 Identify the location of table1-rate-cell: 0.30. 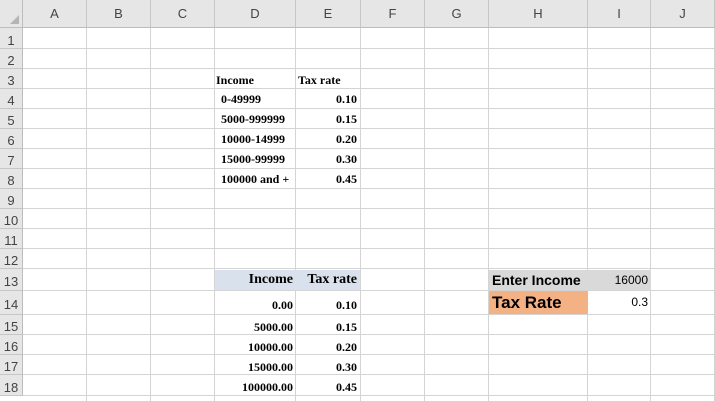
(346, 159).